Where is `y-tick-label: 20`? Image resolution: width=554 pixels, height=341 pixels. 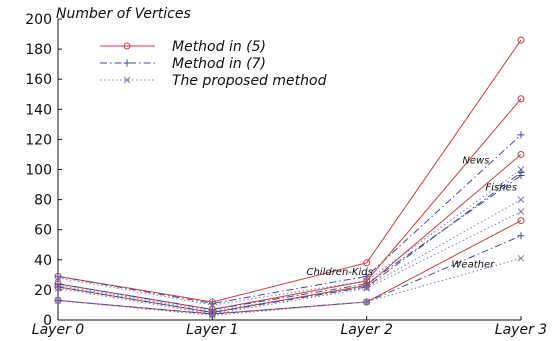 y-tick-label: 20 is located at coordinates (43, 291).